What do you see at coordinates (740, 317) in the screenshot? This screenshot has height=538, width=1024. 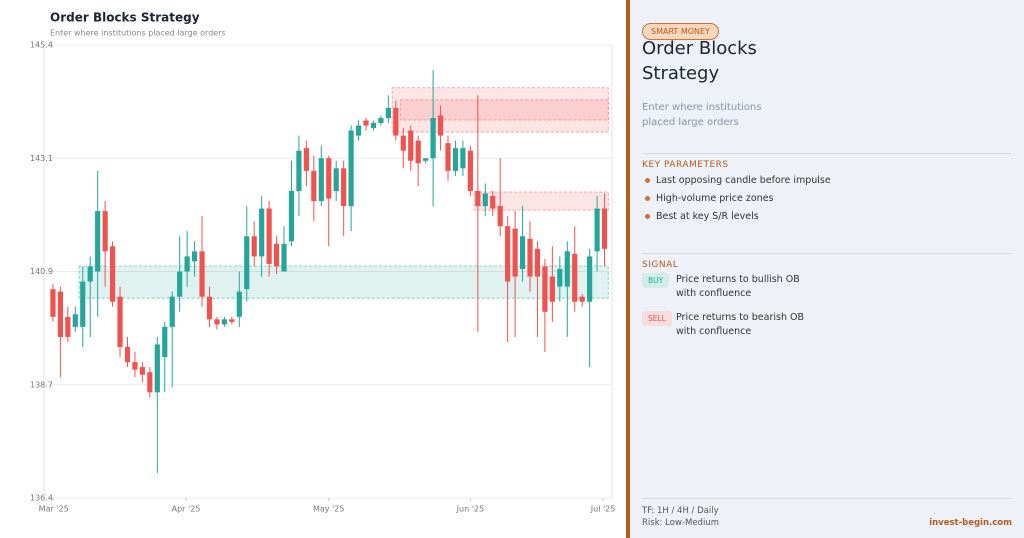 I see `signal-text: Price returns to bearish OB` at bounding box center [740, 317].